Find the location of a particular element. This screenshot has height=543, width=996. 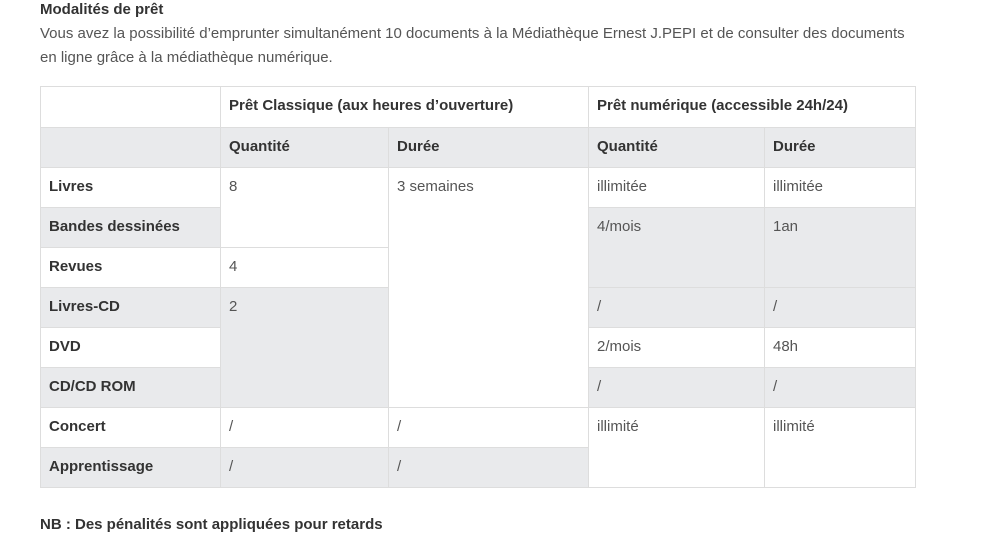

row-label: CD/CD ROM is located at coordinates (130, 387).